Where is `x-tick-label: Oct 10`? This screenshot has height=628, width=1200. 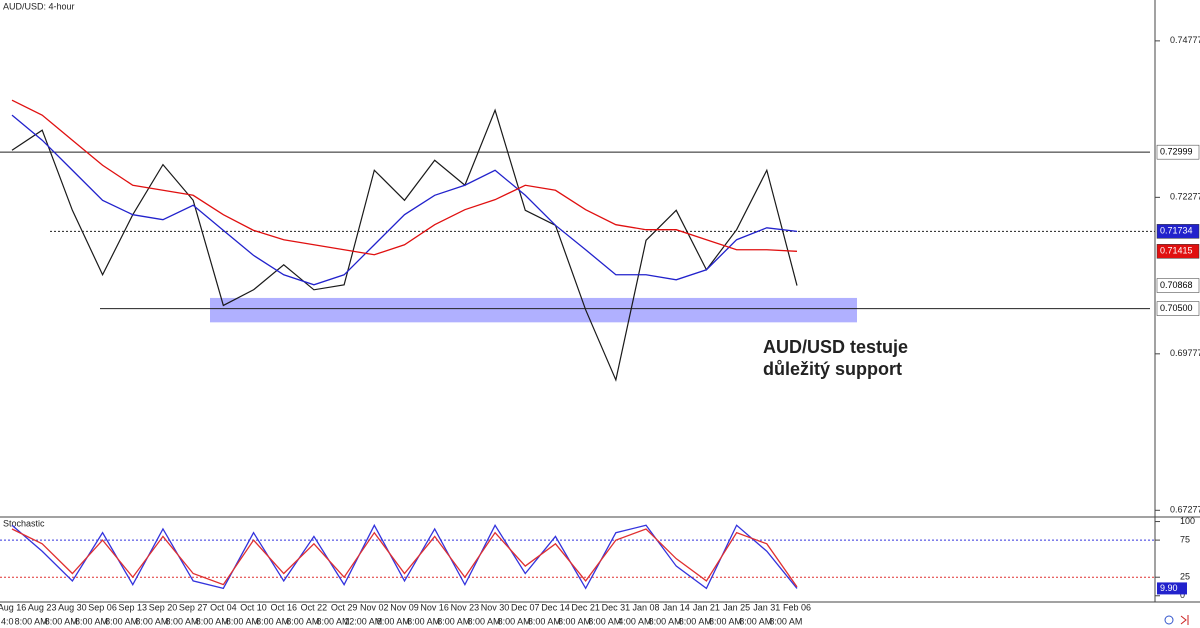
x-tick-label: Oct 10 is located at coordinates (253, 607).